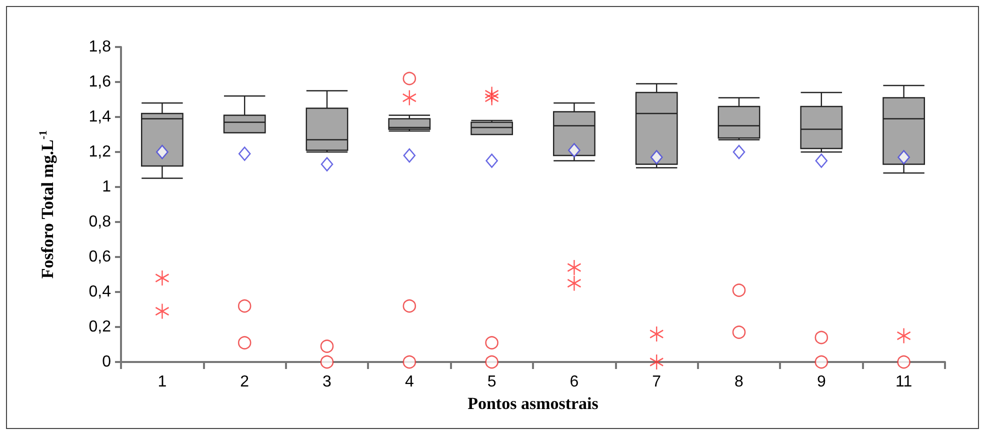 The height and width of the screenshot is (437, 987). What do you see at coordinates (821, 382) in the screenshot?
I see `x-tick-label: 9` at bounding box center [821, 382].